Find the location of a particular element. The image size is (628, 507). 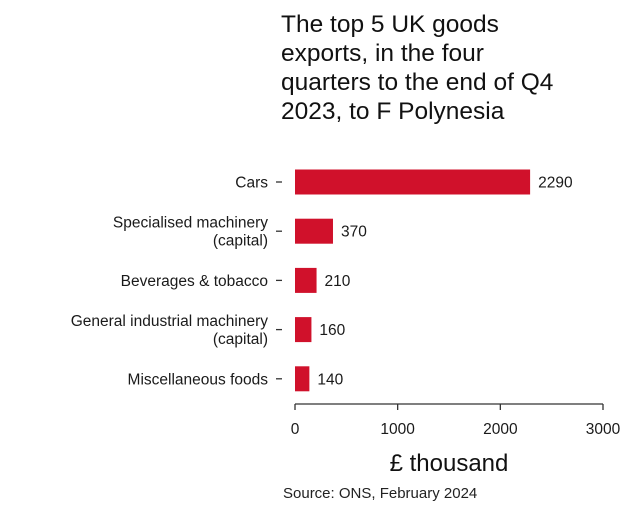

x-tick-label: 2000 is located at coordinates (500, 429).